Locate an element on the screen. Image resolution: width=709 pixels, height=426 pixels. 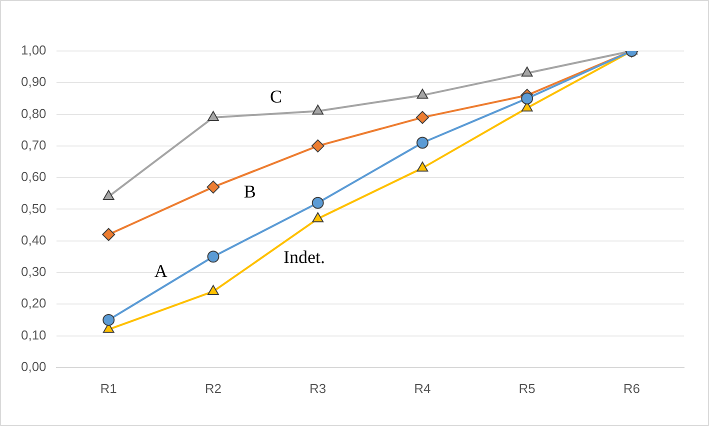
y-tick-label: 0,00 is located at coordinates (33, 366).